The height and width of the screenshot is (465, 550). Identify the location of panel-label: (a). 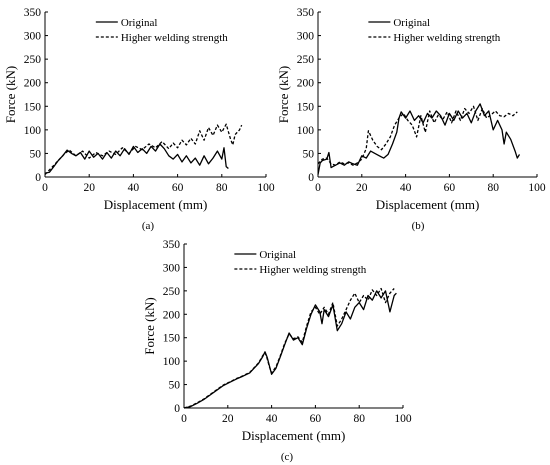
(148, 226).